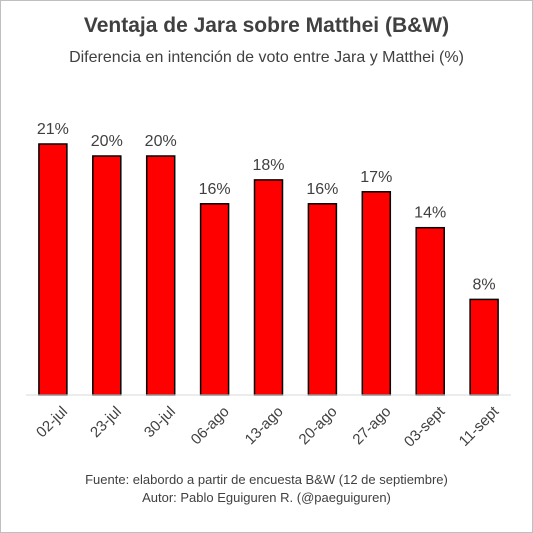  What do you see at coordinates (53, 129) in the screenshot?
I see `data-label-02-jul: 21%` at bounding box center [53, 129].